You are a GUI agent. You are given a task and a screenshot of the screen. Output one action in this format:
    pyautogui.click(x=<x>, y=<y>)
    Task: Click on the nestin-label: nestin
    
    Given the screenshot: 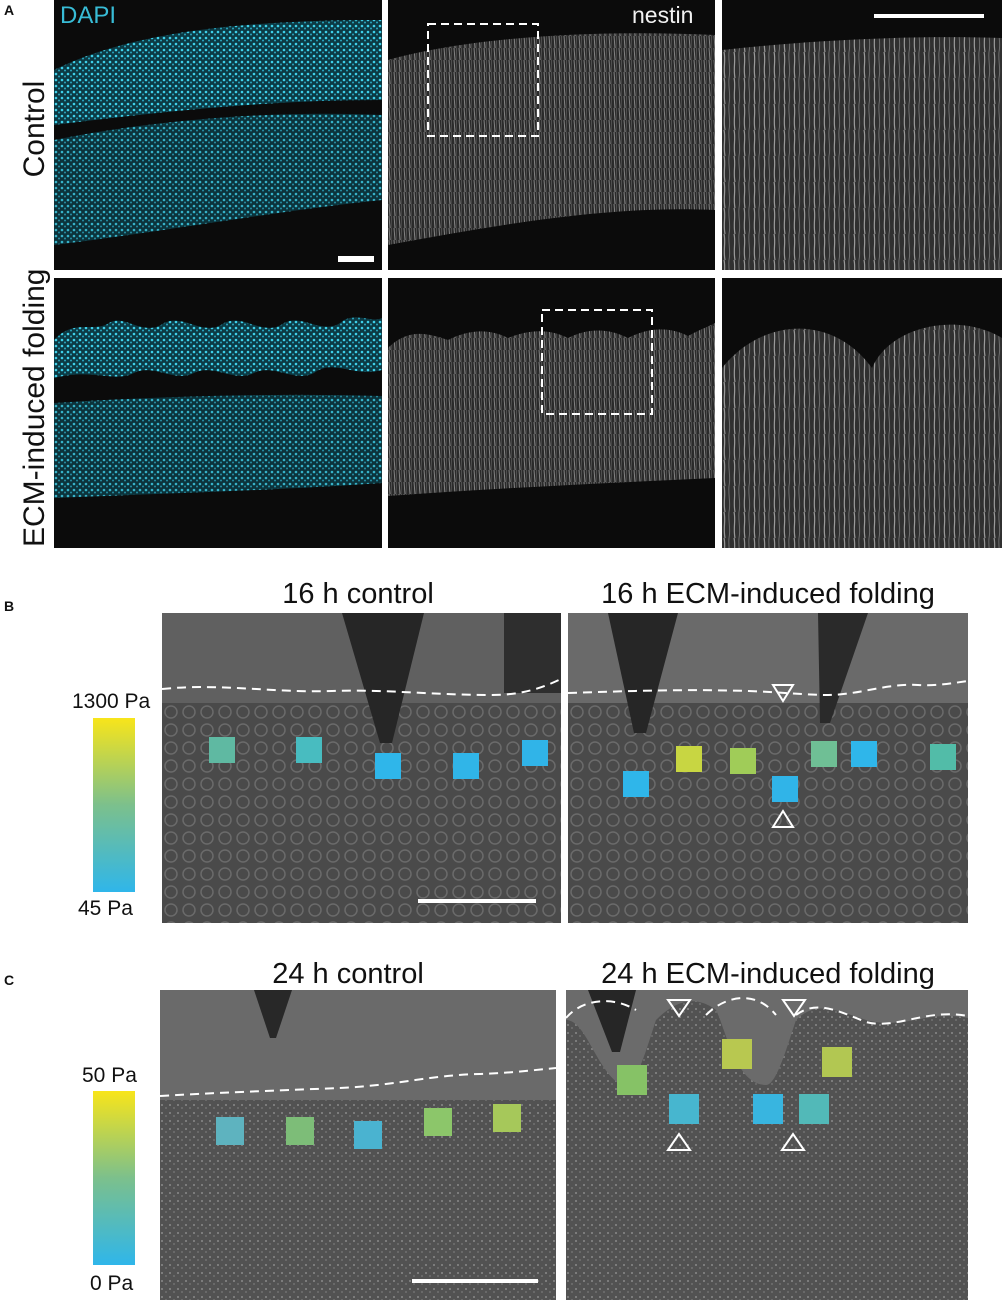 What is the action you would take?
    pyautogui.click(x=663, y=15)
    